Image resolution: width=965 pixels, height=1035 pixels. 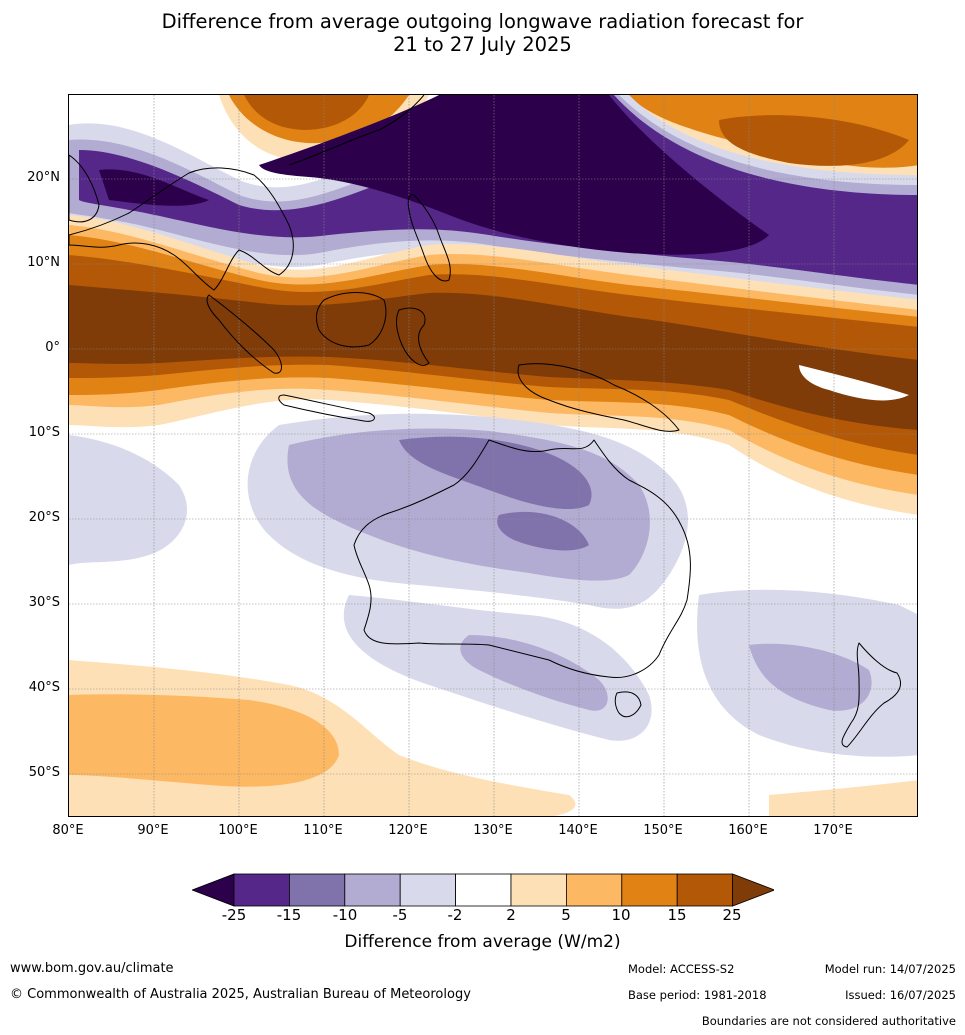 What do you see at coordinates (677, 915) in the screenshot?
I see `colorbar-tick: 15` at bounding box center [677, 915].